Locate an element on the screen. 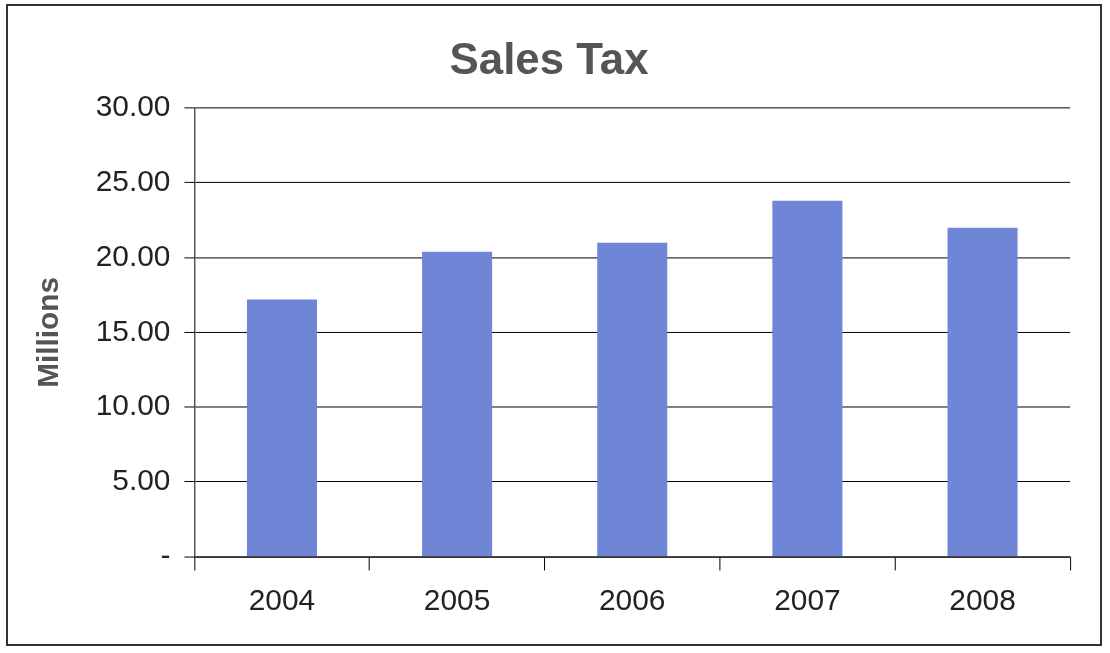  y-tick-label: - is located at coordinates (165, 554).